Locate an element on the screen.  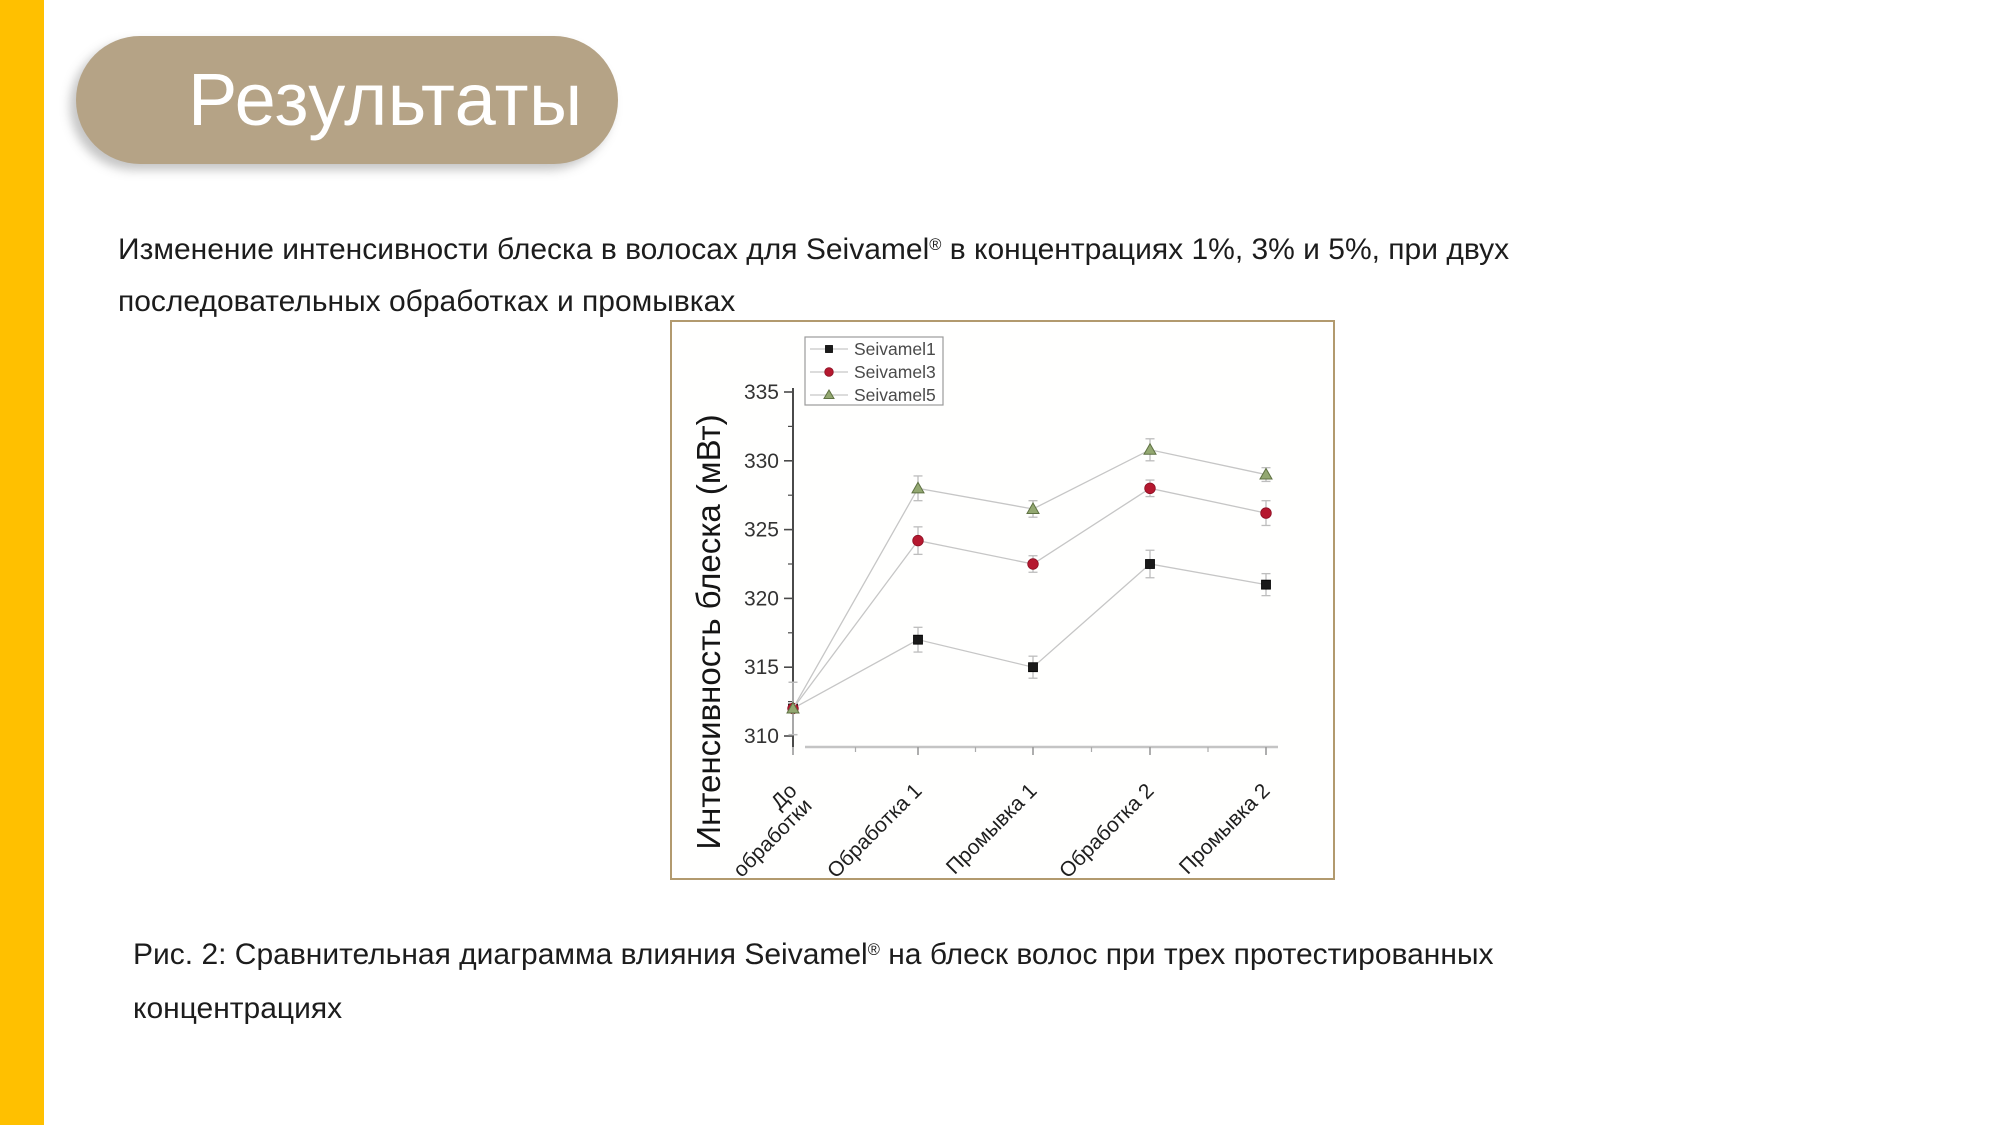
legend-item-Seivamel1: Seivamel1 is located at coordinates (873, 349).